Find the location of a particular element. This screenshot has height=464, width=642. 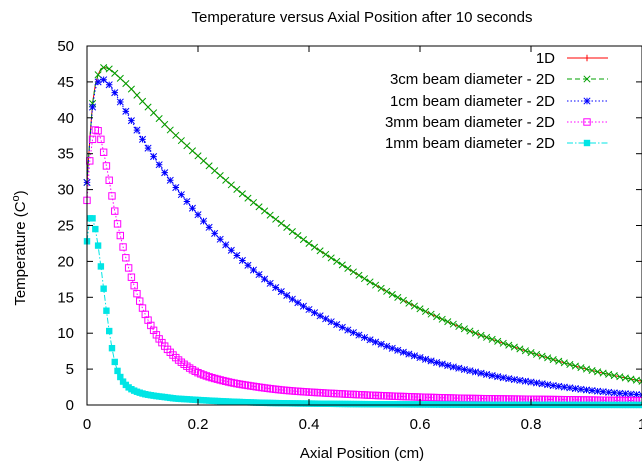

y-tick-label: 15 is located at coordinates (65, 297).